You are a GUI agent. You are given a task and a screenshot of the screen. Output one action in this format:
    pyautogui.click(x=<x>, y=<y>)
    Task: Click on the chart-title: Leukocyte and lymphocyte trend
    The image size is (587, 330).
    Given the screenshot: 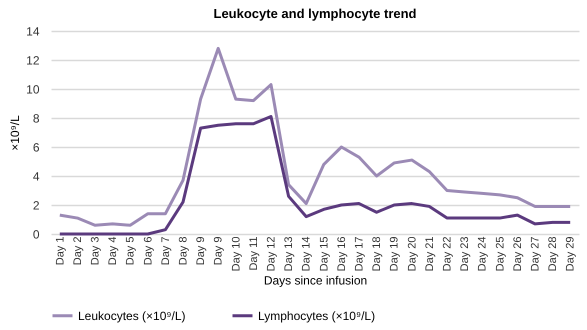 What is the action you would take?
    pyautogui.click(x=315, y=13)
    